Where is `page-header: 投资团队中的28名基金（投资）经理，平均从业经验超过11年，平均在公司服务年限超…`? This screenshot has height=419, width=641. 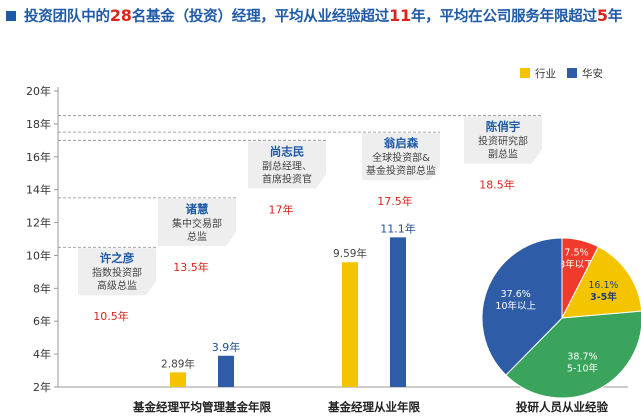 page-header: 投资团队中的28名基金（投资）经理，平均从业经验超过11年，平均在公司服务年限超… is located at coordinates (321, 16).